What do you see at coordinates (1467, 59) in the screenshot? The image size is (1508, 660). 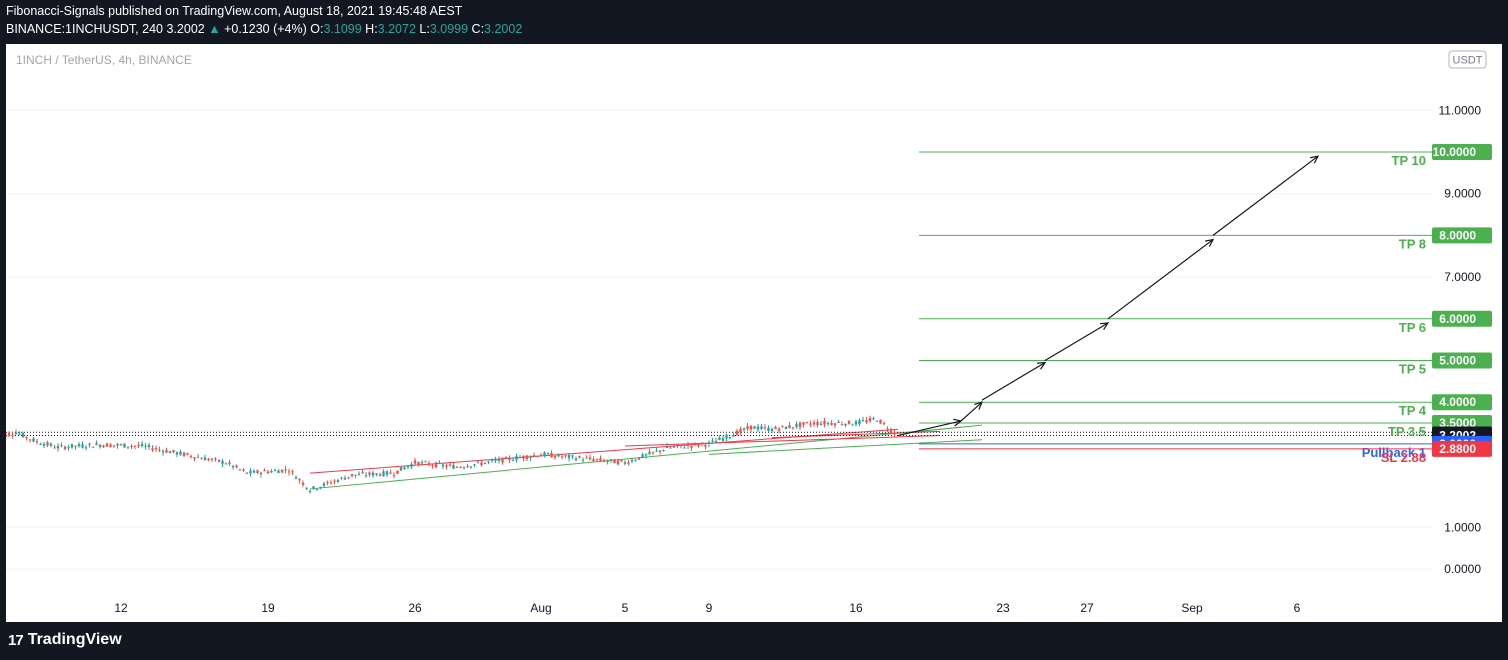 I see `currency-badge: USDT` at bounding box center [1467, 59].